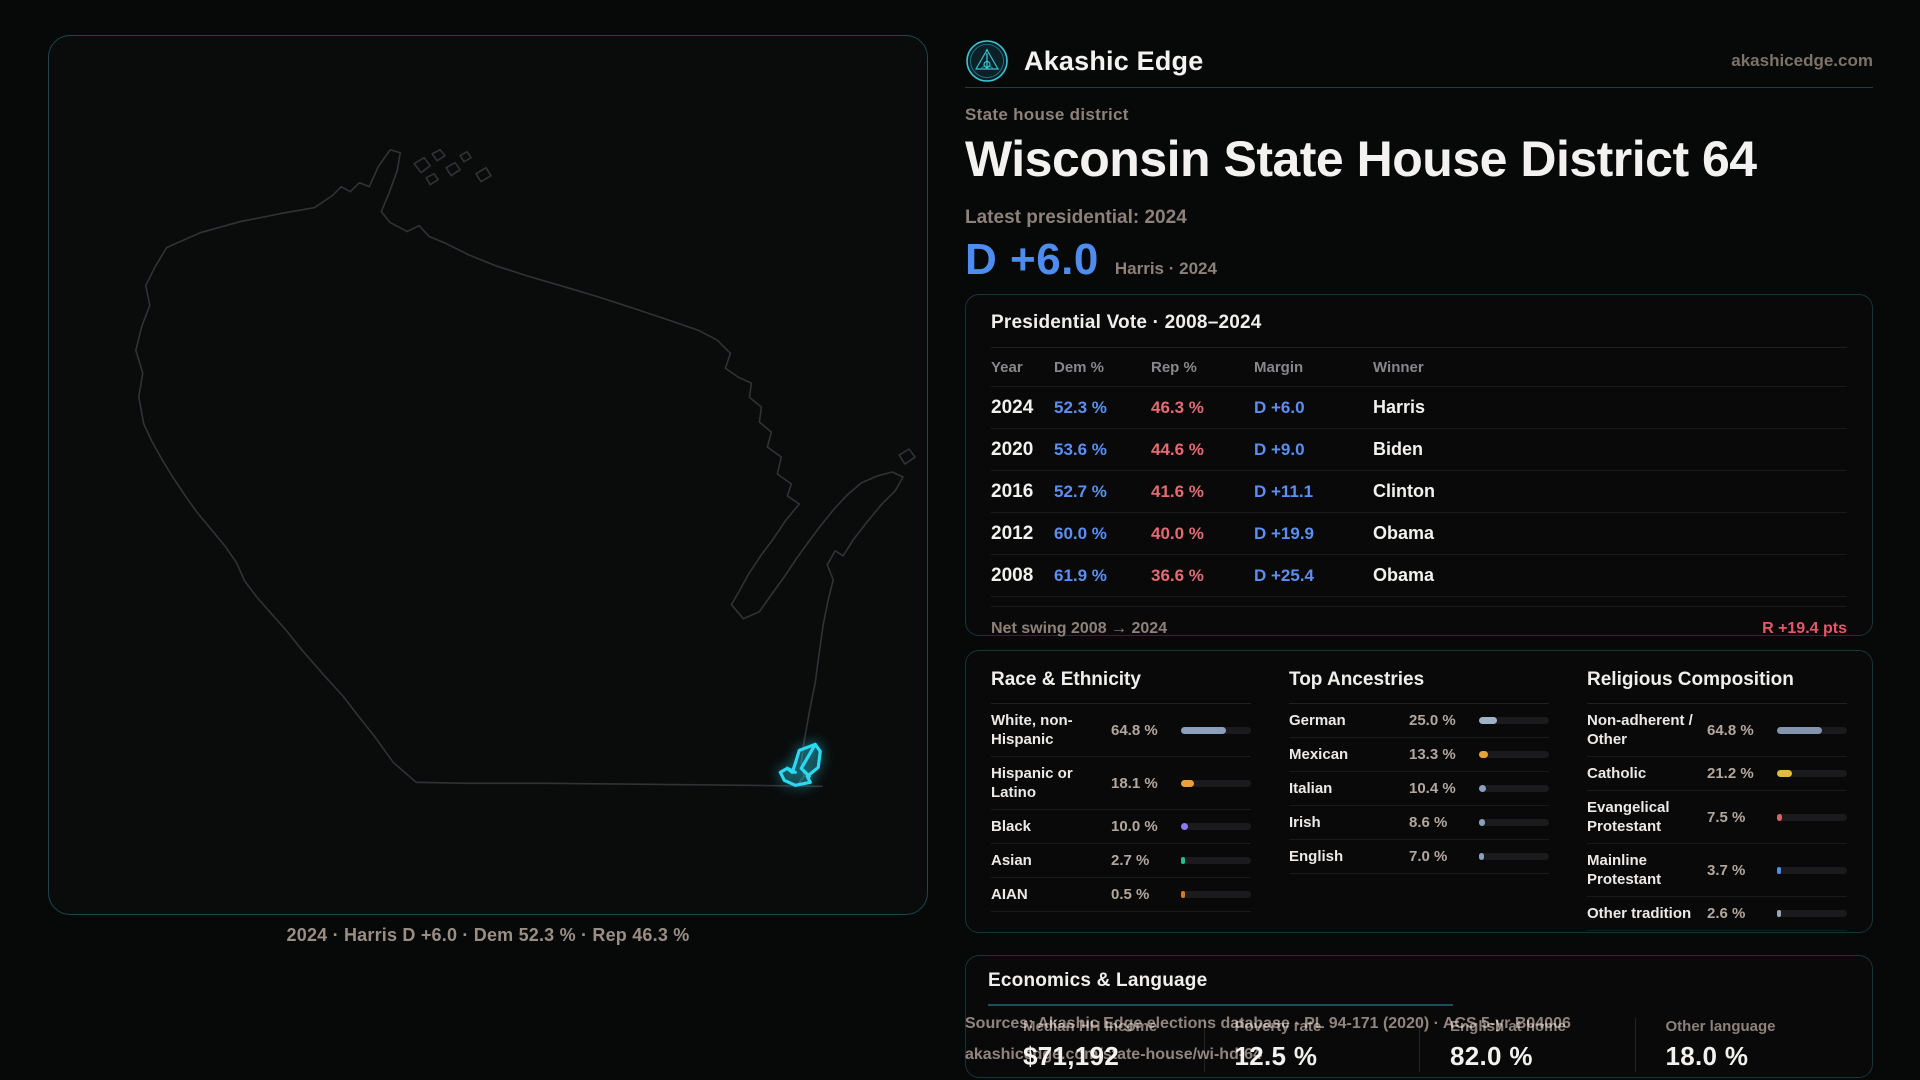 The width and height of the screenshot is (1920, 1080). I want to click on apostle-islands, so click(664, 306).